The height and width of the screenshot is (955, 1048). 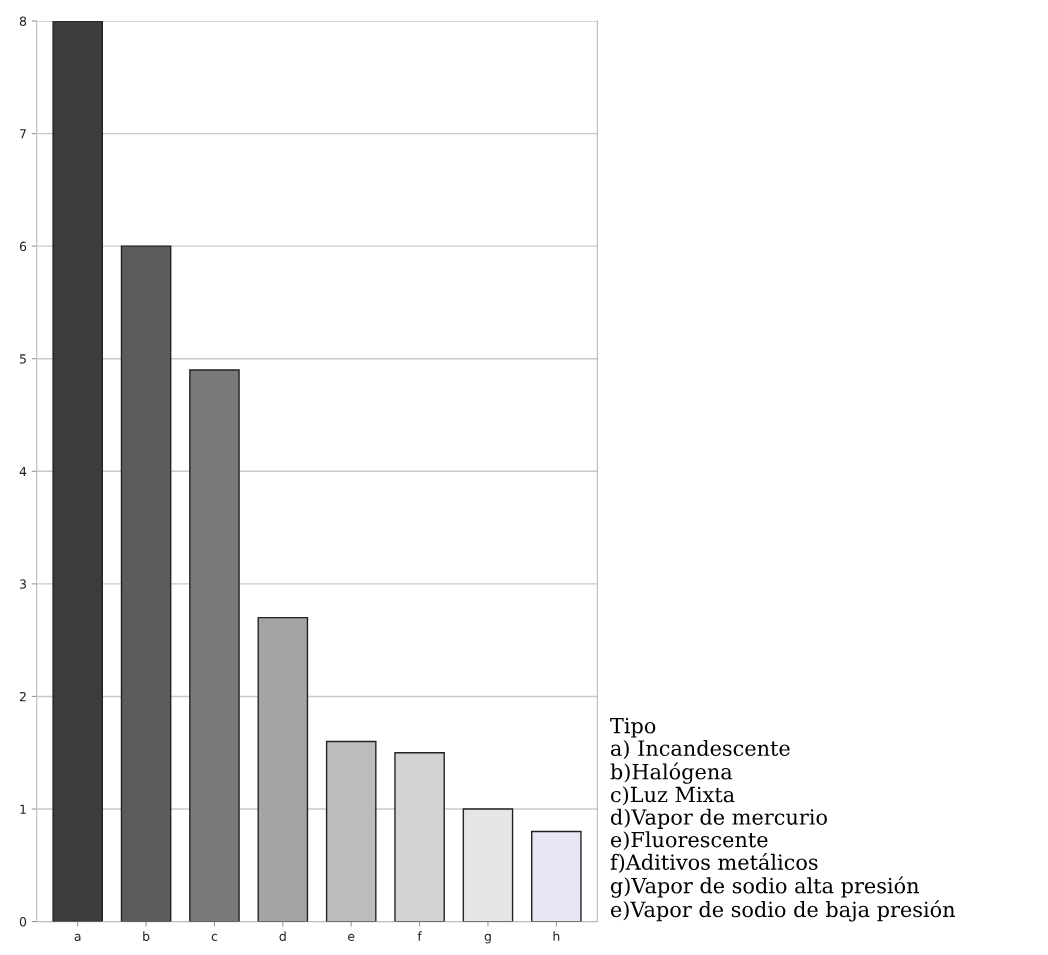 What do you see at coordinates (22, 584) in the screenshot?
I see `y-tick-label: 3` at bounding box center [22, 584].